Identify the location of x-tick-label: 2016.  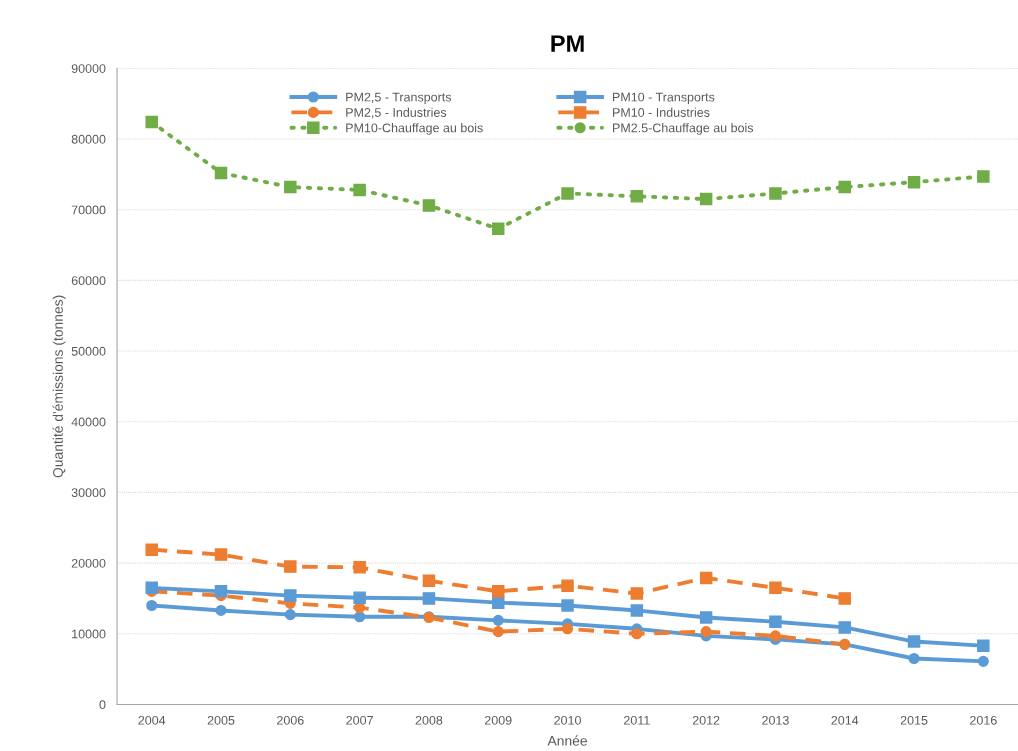
(983, 720).